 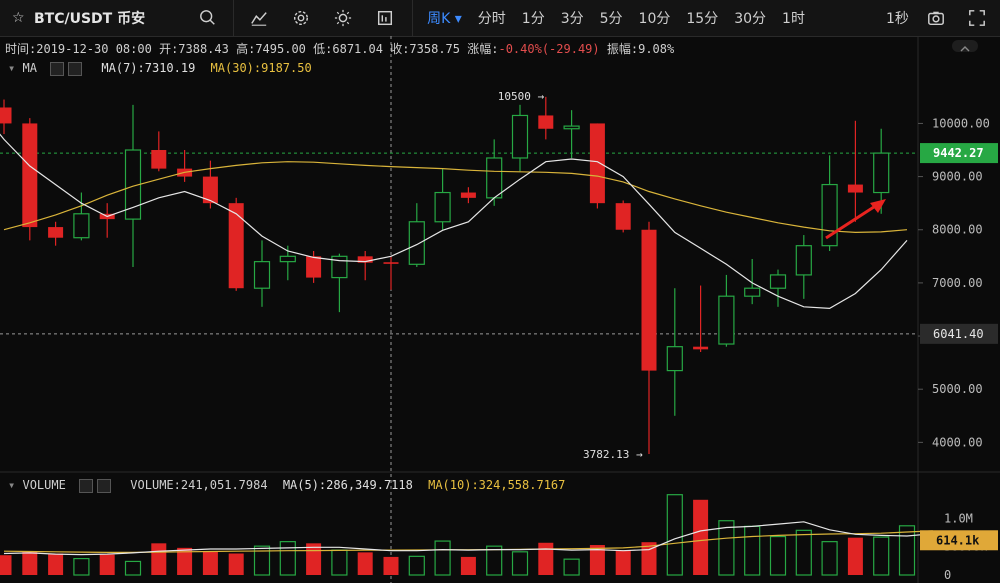 What do you see at coordinates (104, 485) in the screenshot?
I see `volume-close-icon` at bounding box center [104, 485].